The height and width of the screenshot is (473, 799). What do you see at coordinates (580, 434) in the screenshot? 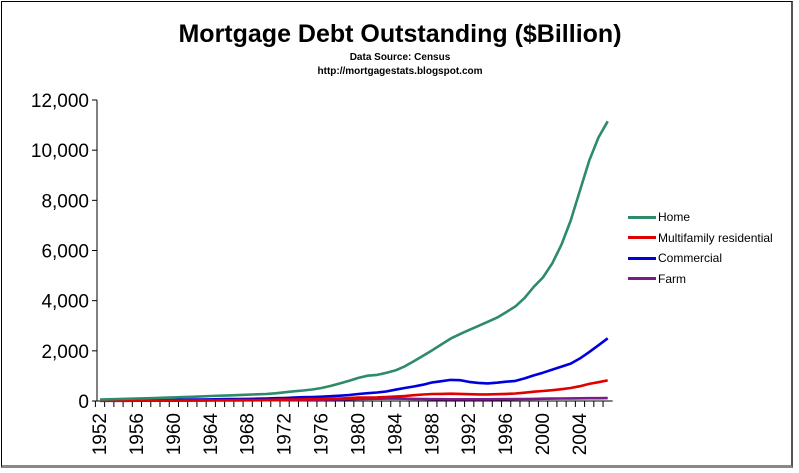
I see `x-tick-label: 2004` at bounding box center [580, 434].